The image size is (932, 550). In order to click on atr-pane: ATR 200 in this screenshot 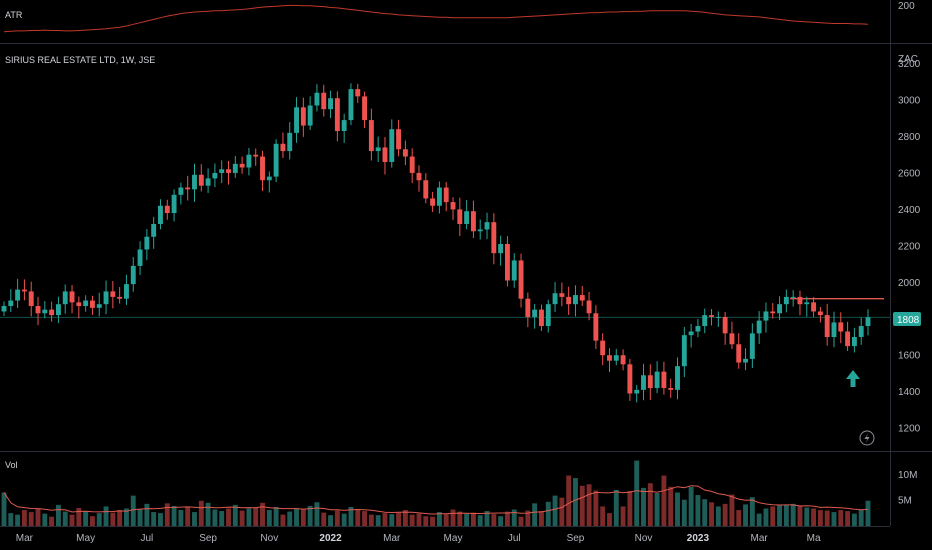, I will do `click(459, 17)`.